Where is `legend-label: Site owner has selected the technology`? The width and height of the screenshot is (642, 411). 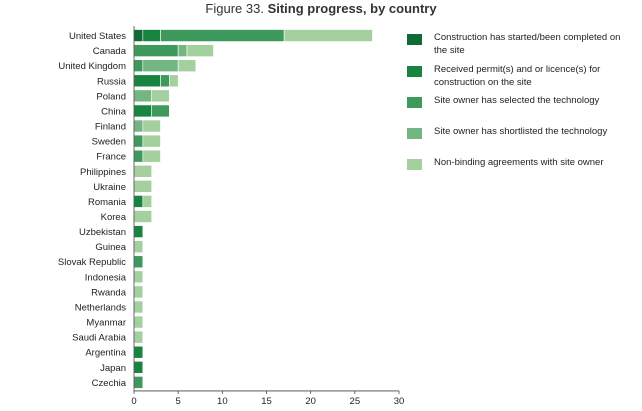 legend-label: Site owner has selected the technology is located at coordinates (517, 100).